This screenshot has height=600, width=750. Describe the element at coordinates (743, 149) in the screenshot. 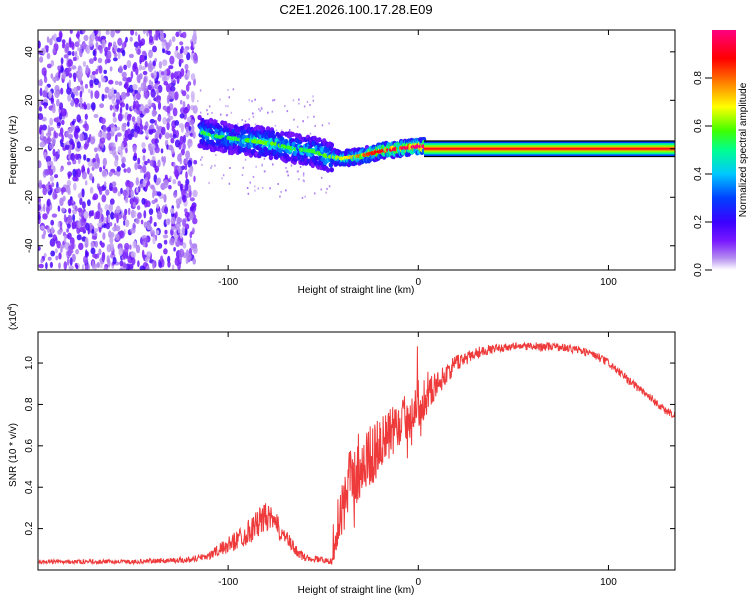

I see `colorbar-label: Normalized spectral amplitude` at that location.